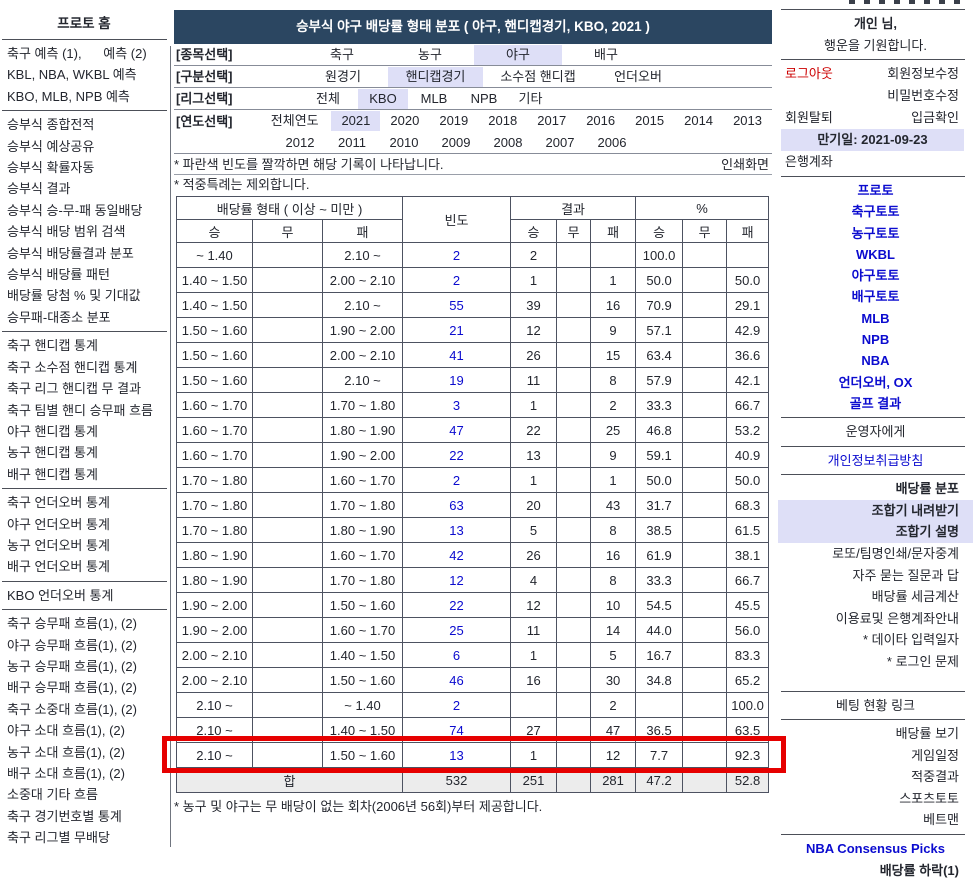  What do you see at coordinates (875, 532) in the screenshot?
I see `tool-link: 조합기 설명` at bounding box center [875, 532].